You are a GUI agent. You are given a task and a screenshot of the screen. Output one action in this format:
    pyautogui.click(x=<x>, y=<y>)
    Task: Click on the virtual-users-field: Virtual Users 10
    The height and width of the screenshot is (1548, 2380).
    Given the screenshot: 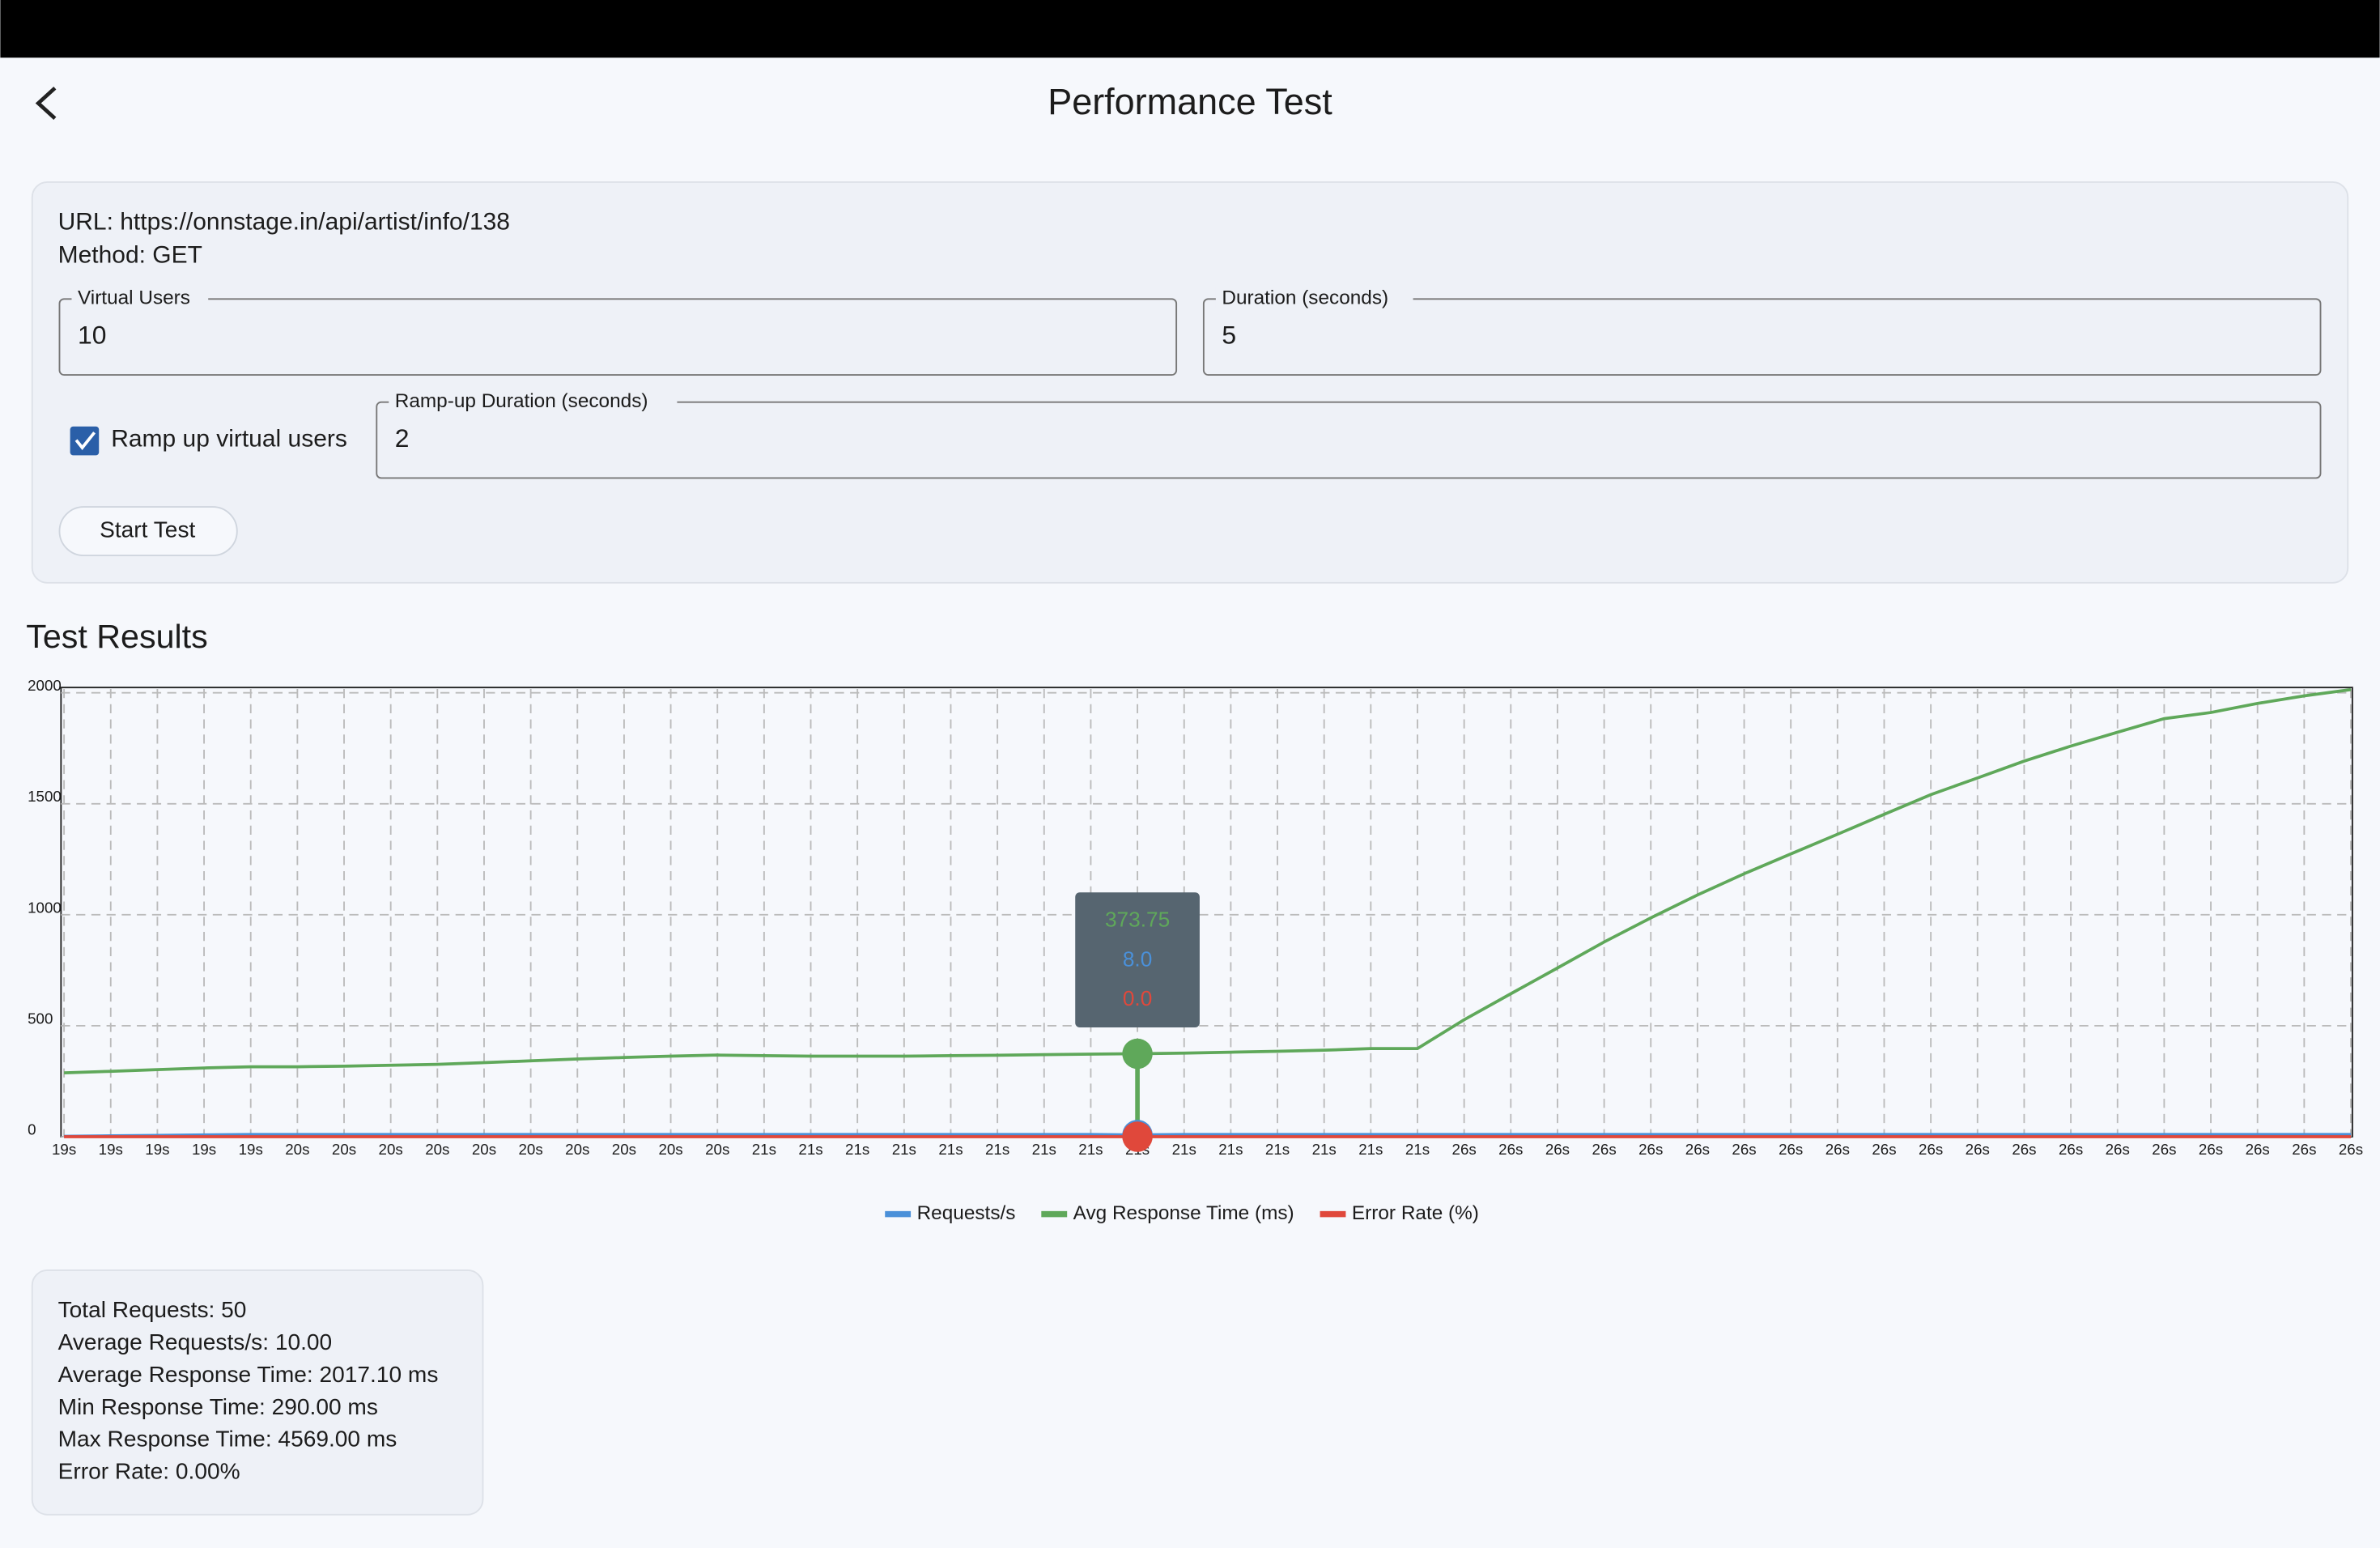 What is the action you would take?
    pyautogui.click(x=618, y=331)
    